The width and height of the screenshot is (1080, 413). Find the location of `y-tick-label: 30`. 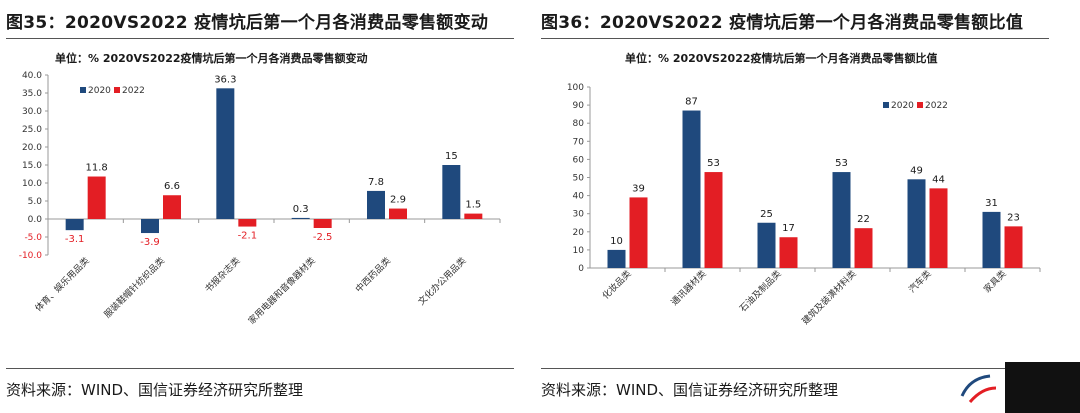

y-tick-label: 30 is located at coordinates (579, 215).